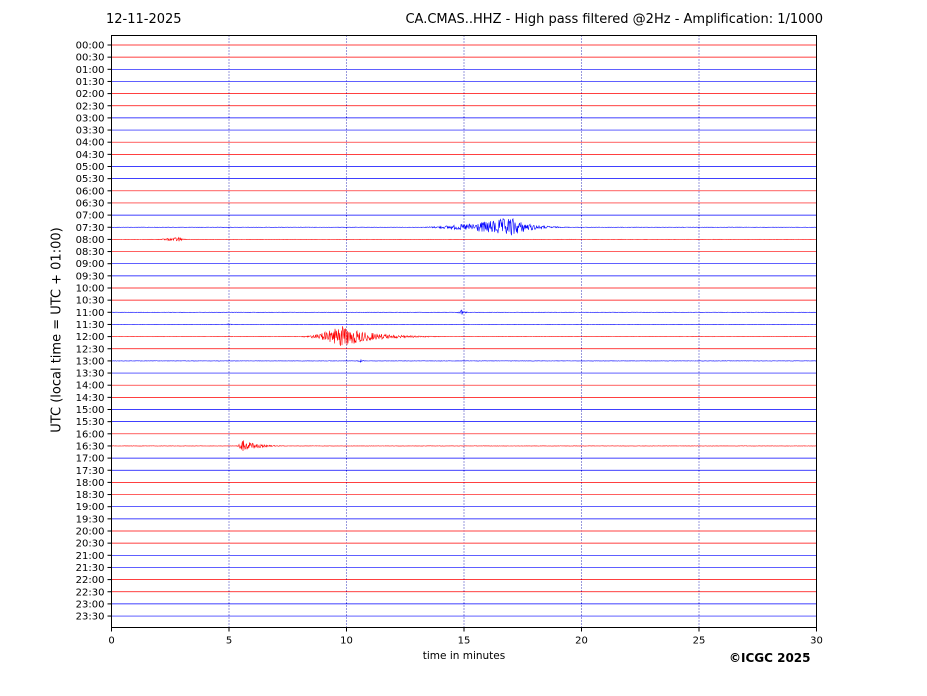 Image resolution: width=927 pixels, height=696 pixels. Describe the element at coordinates (90, 422) in the screenshot. I see `y-tick-label: 15:30` at that location.